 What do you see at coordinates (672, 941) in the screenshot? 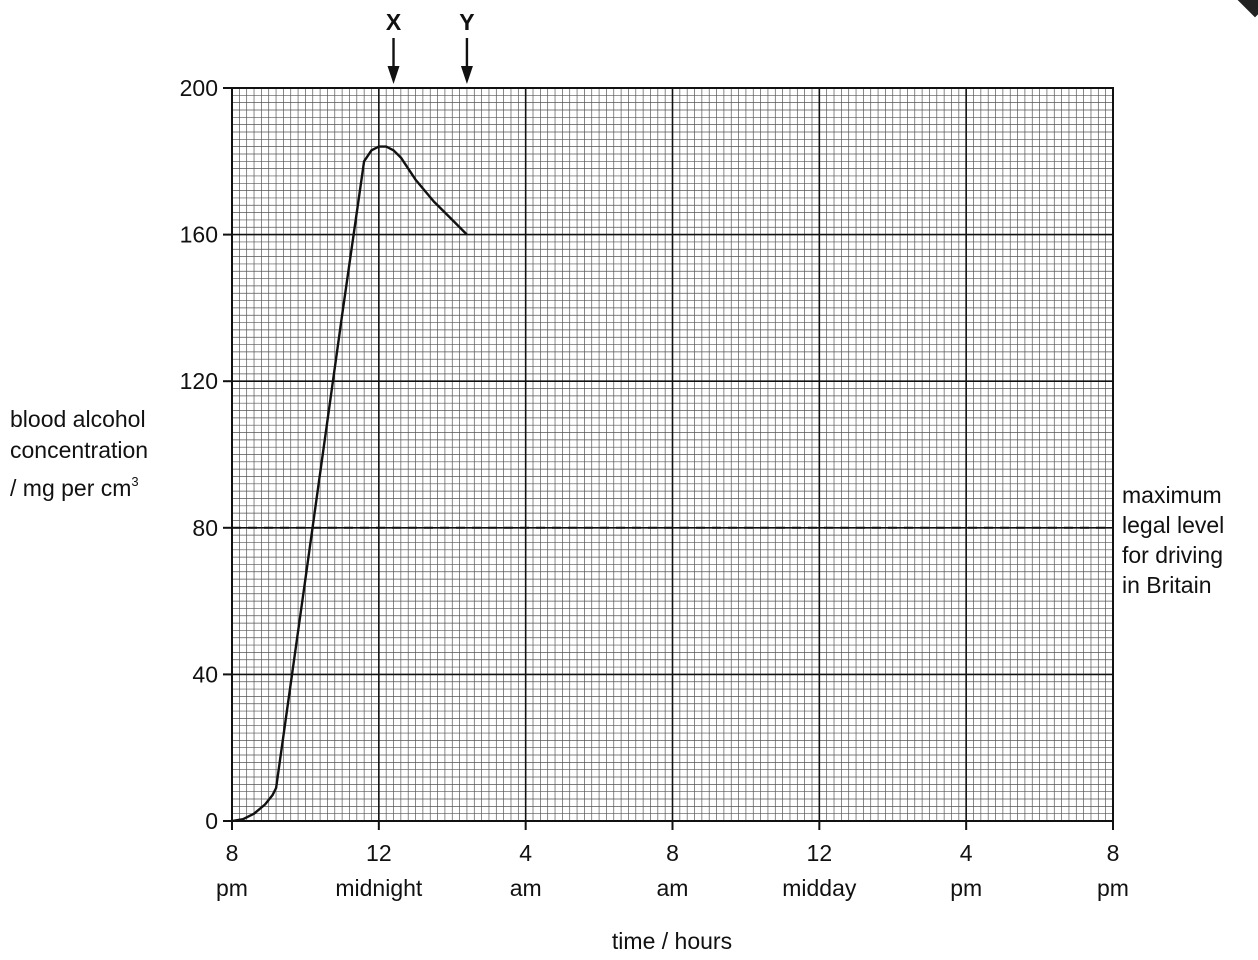
I see `x-axis-label: time / hours` at bounding box center [672, 941].